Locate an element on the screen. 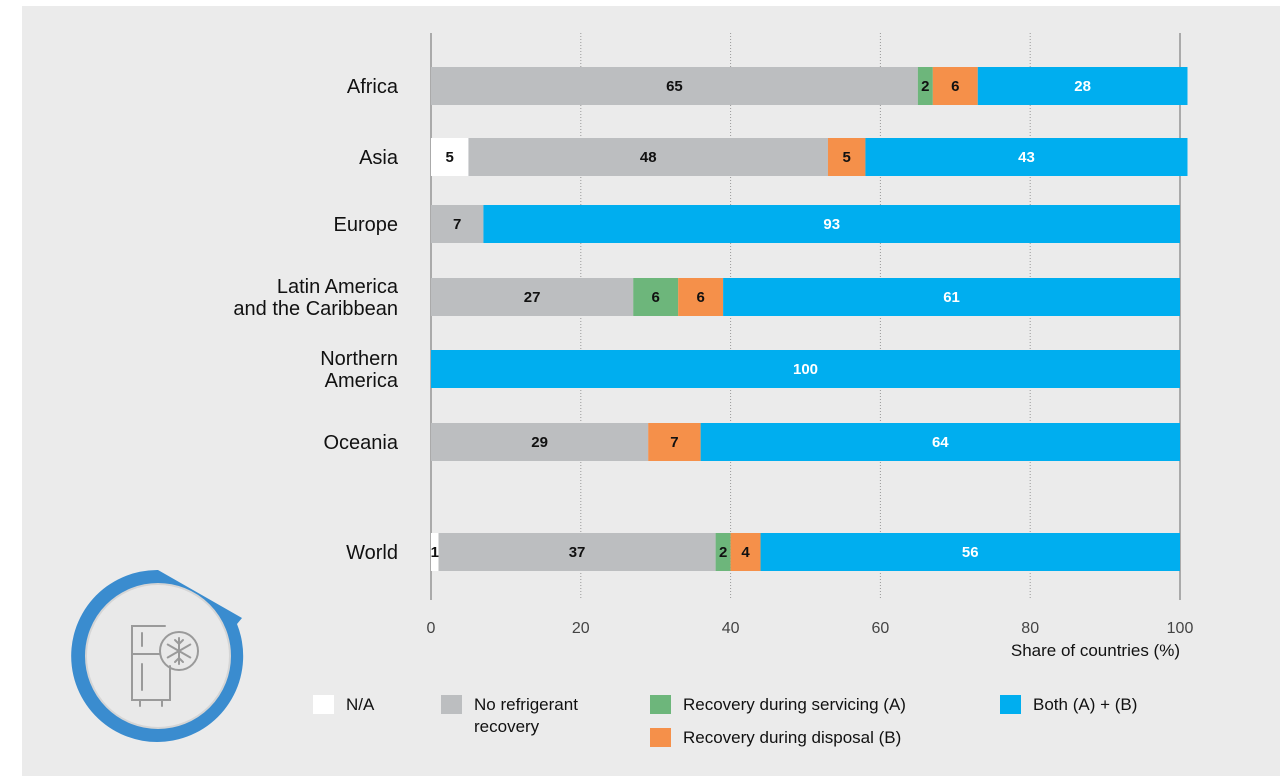  x-tick-label: 60 is located at coordinates (881, 628).